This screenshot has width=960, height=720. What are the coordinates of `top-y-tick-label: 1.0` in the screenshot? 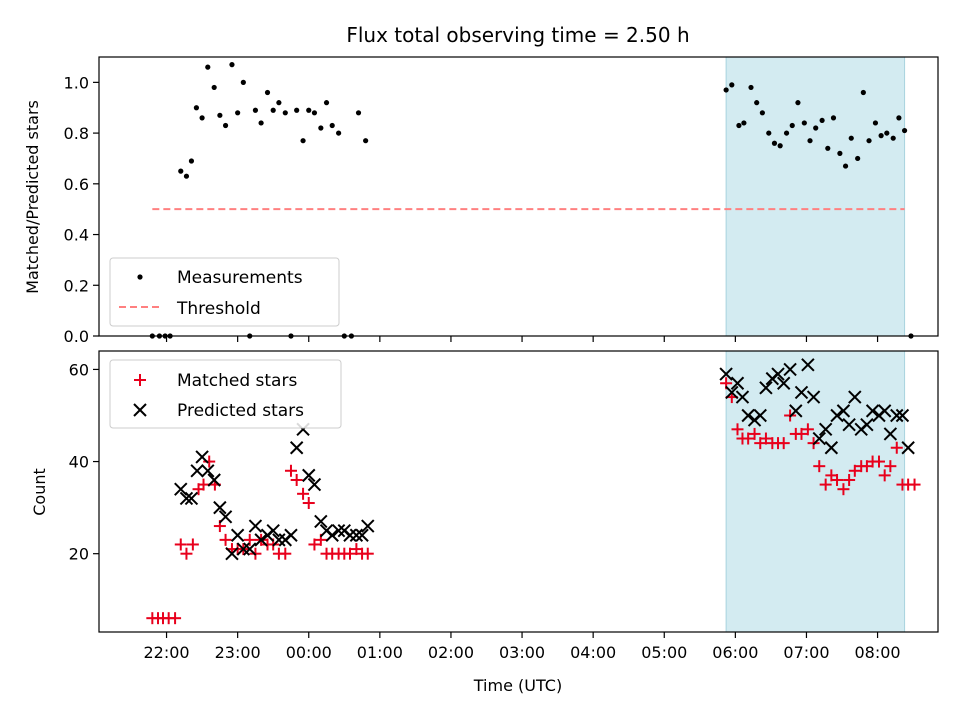 It's located at (76, 82).